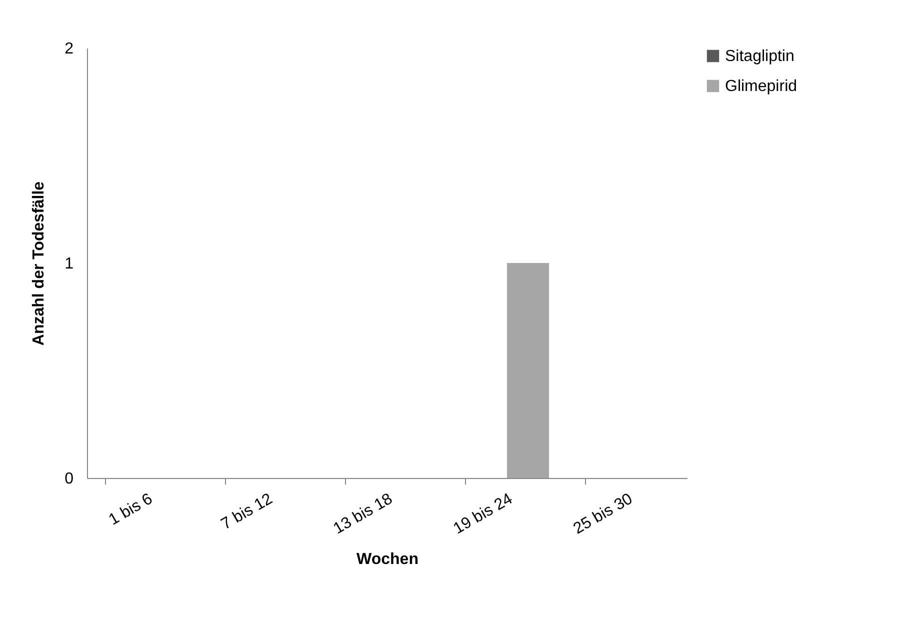  I want to click on x-tick-label: 7 bis 12, so click(247, 512).